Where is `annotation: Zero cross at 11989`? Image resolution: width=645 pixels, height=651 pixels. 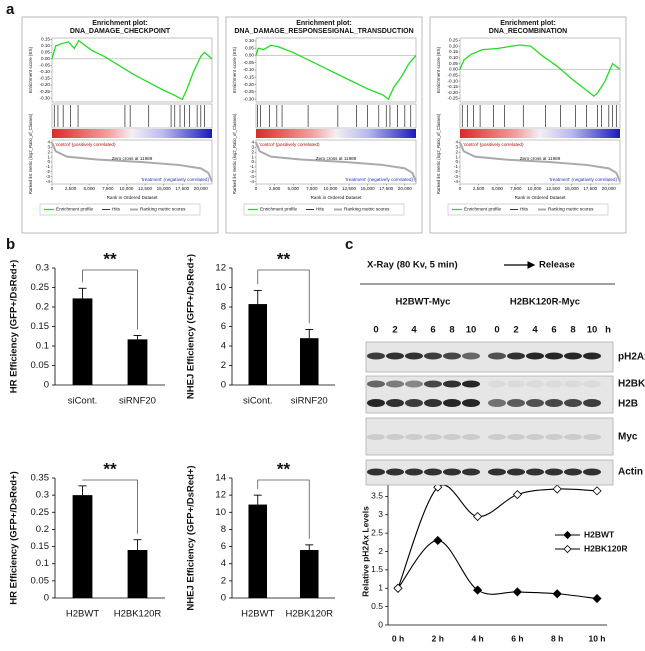 annotation: Zero cross at 11989 is located at coordinates (336, 158).